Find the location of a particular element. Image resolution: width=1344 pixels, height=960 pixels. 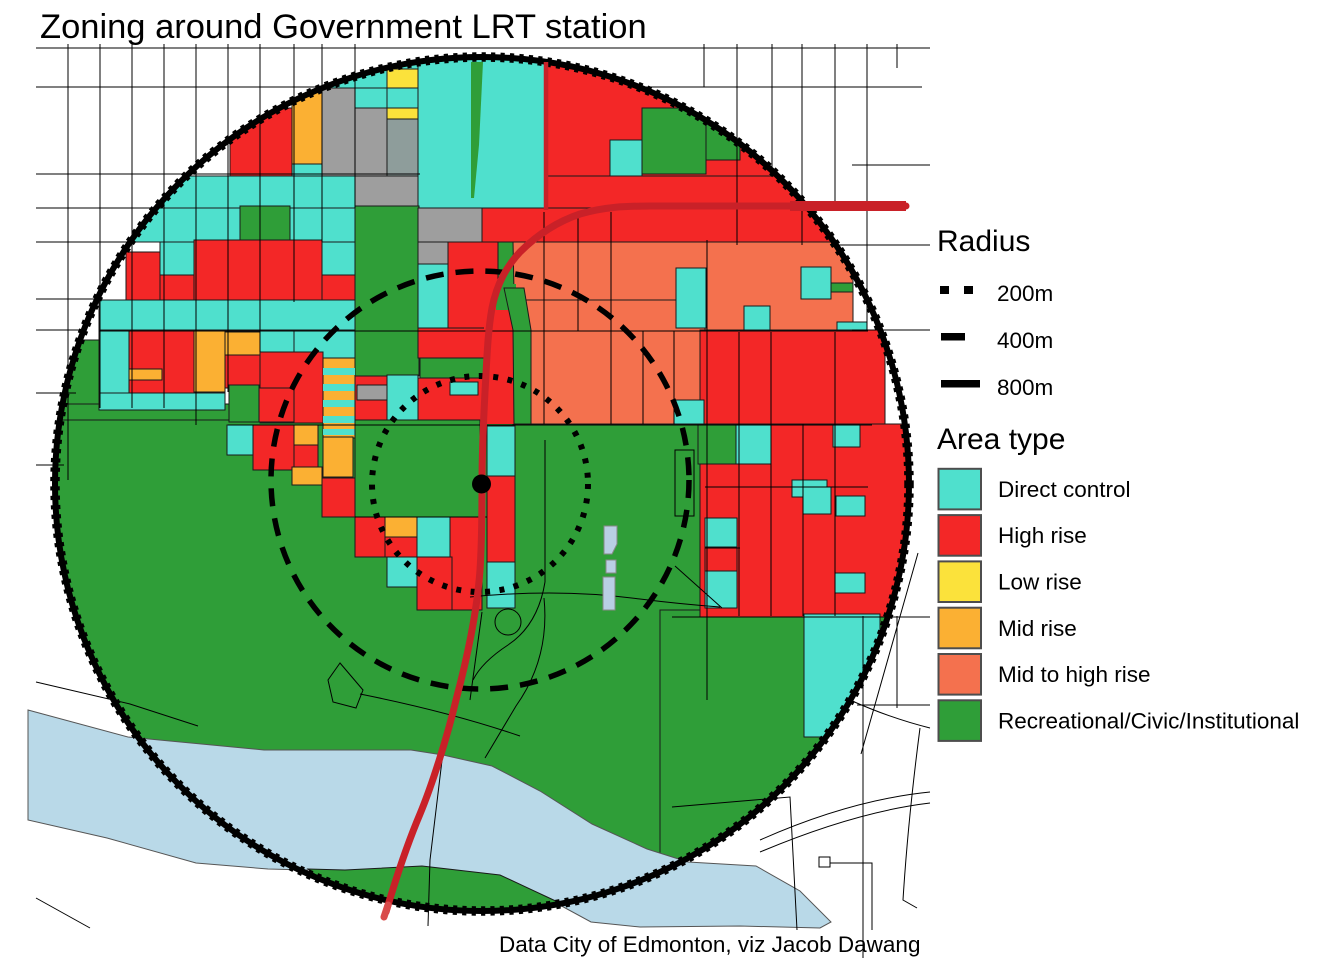

svg-text:Data City of Edmonton, viz Jac: Data City of Edmonton, viz Jacob Dawang is located at coordinates (709, 944).